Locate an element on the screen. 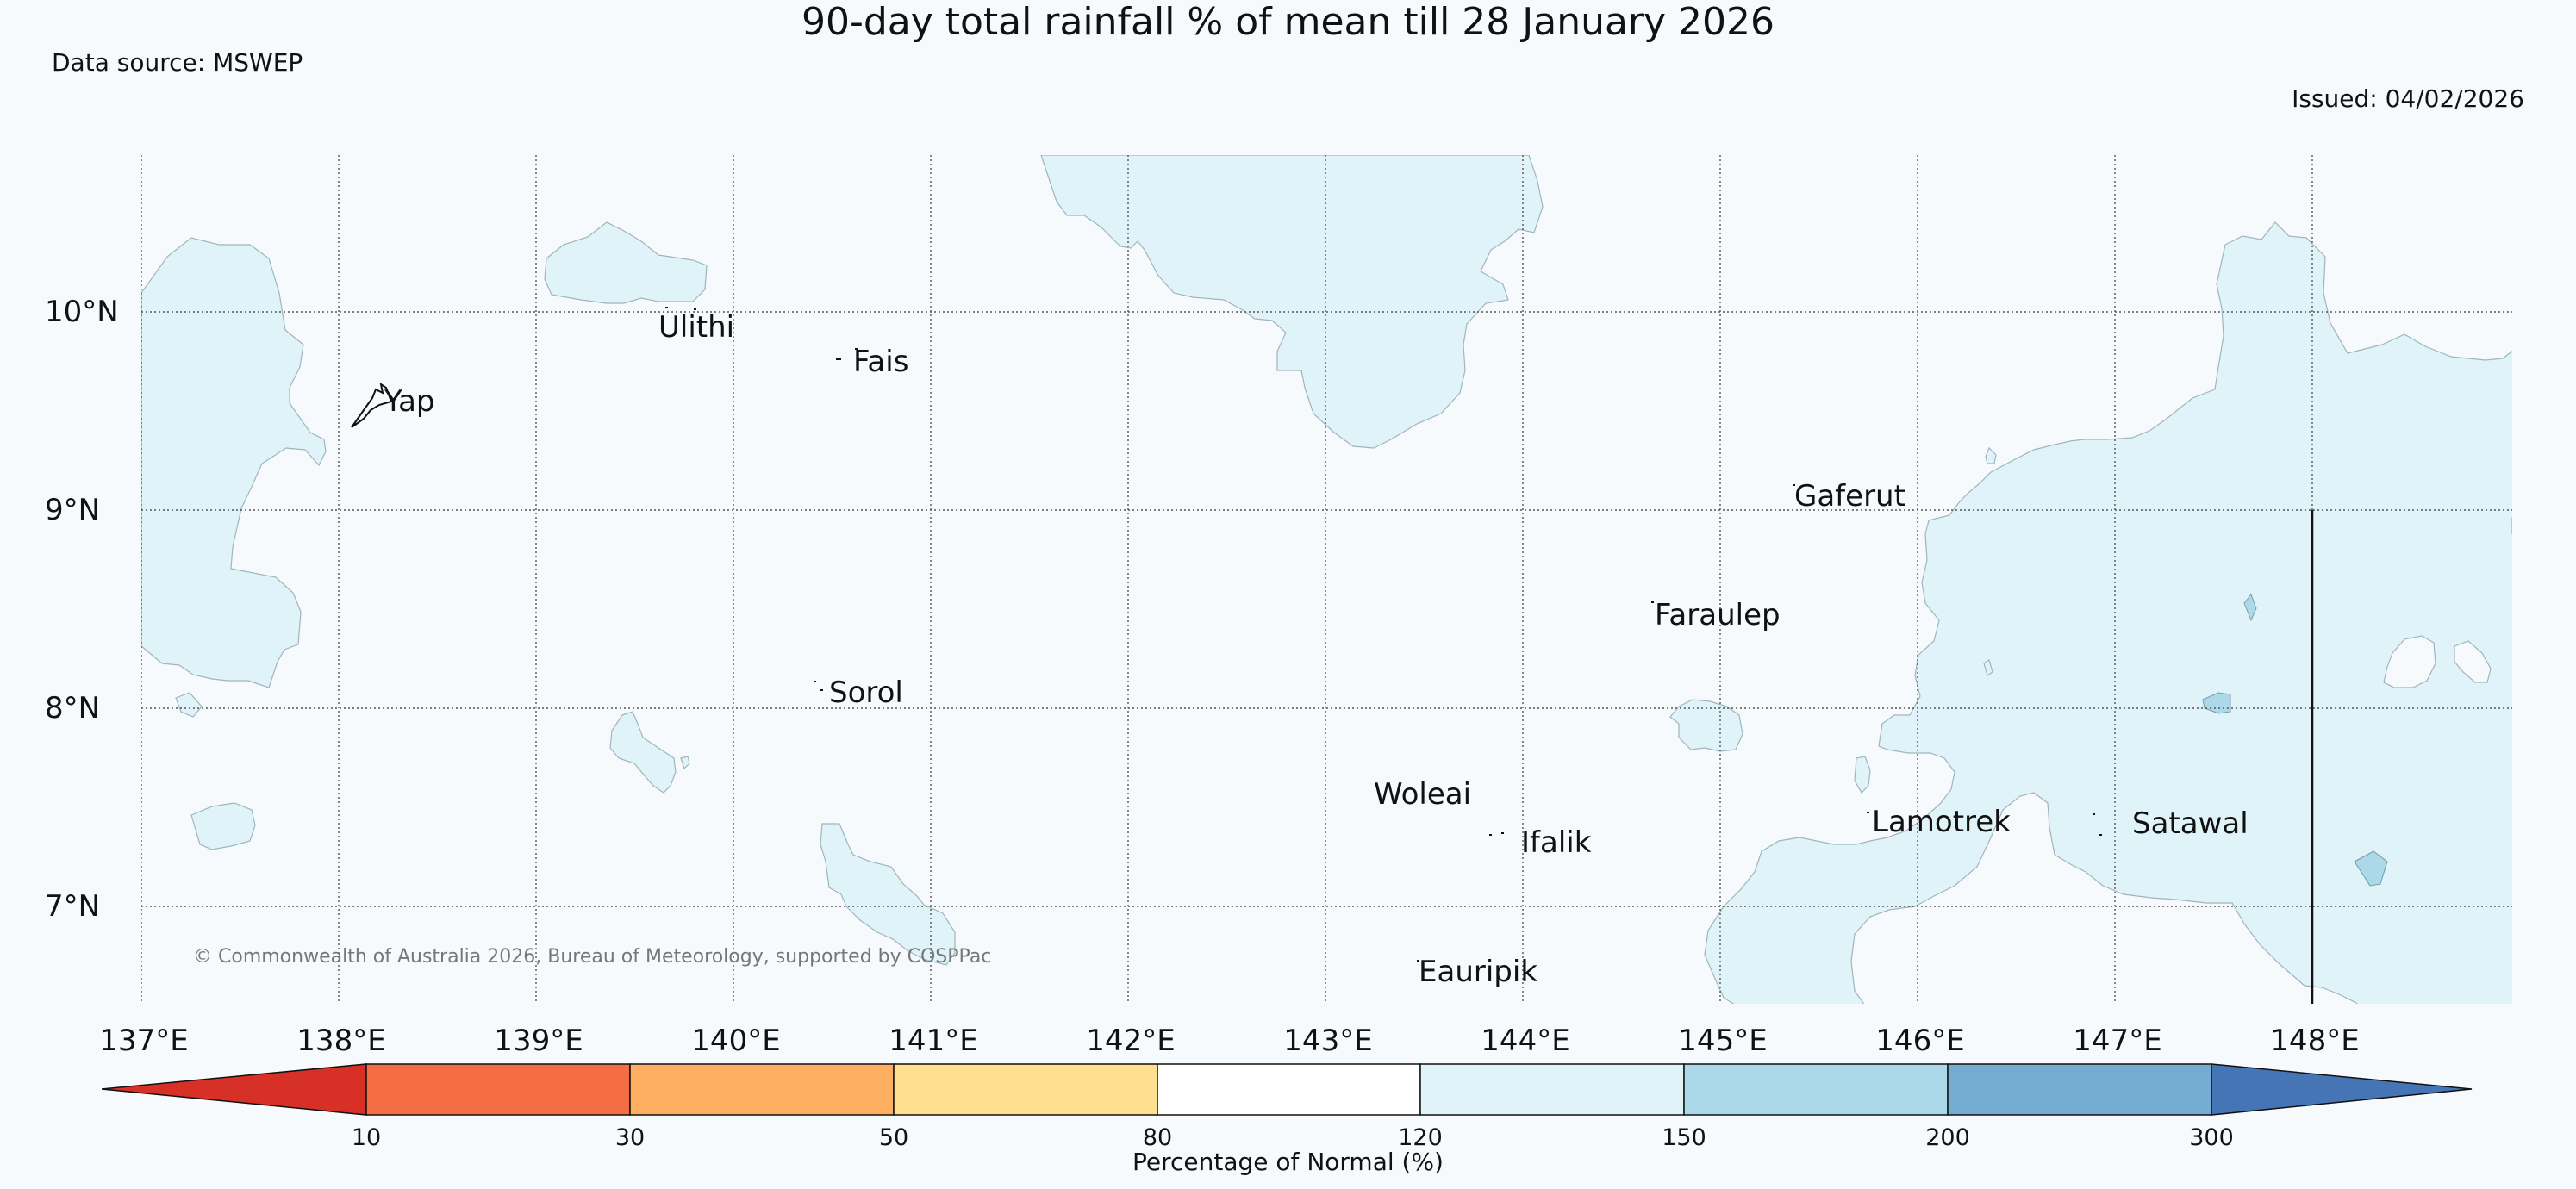  data-source: Data source: MSWEP is located at coordinates (177, 62).